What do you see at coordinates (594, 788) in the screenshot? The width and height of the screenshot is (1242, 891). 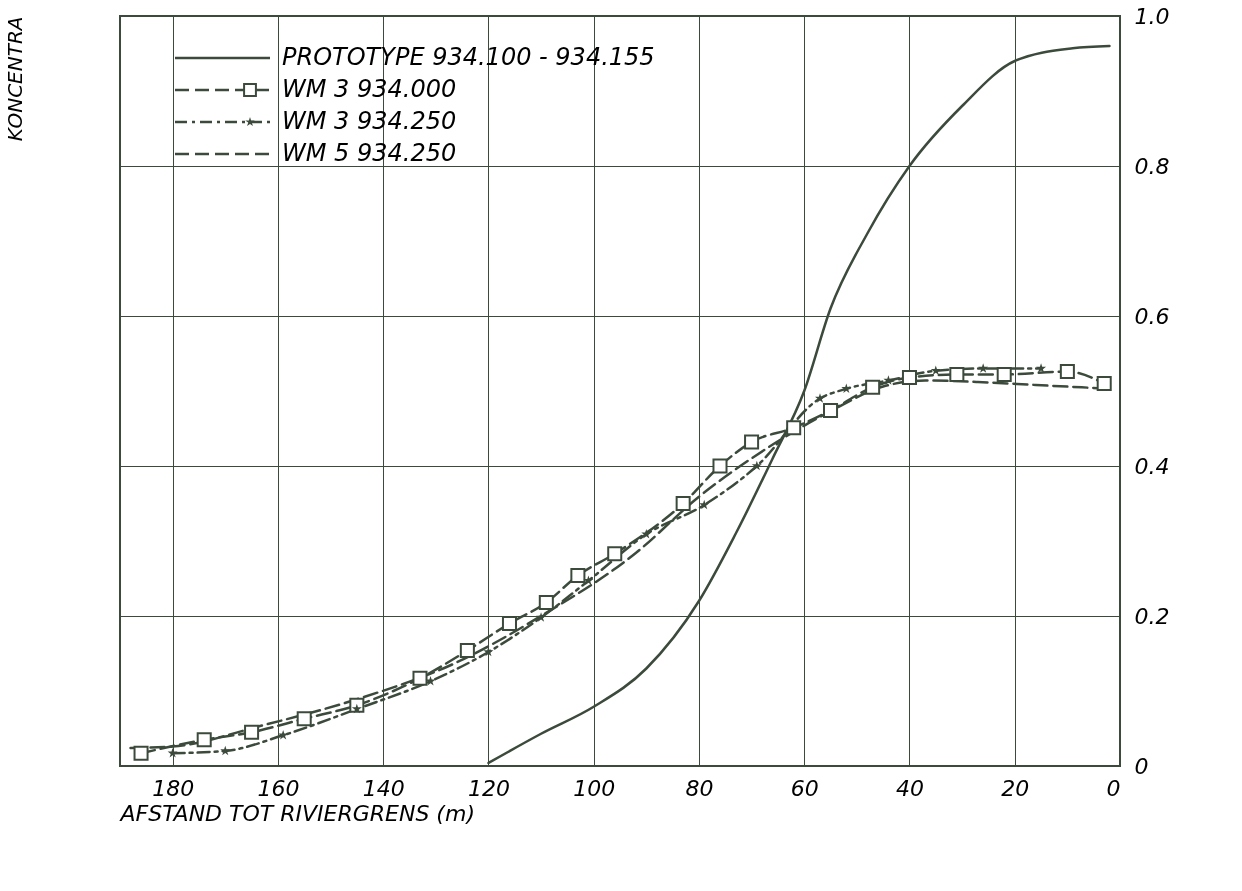 I see `x-tick-label: 100` at bounding box center [594, 788].